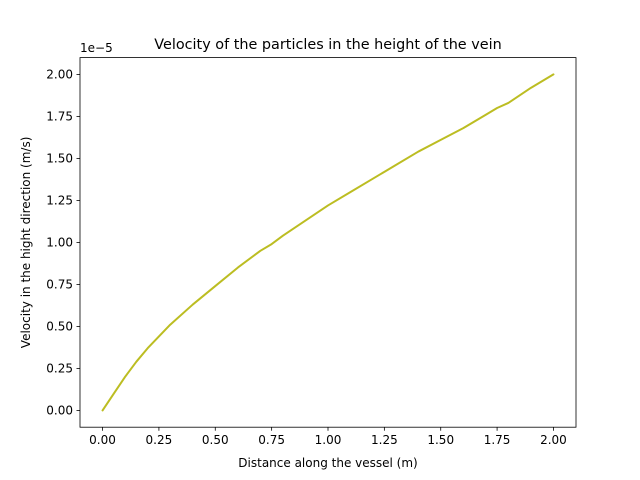  What do you see at coordinates (327, 463) in the screenshot?
I see `x-axis-label: Distance along the vessel (m)` at bounding box center [327, 463].